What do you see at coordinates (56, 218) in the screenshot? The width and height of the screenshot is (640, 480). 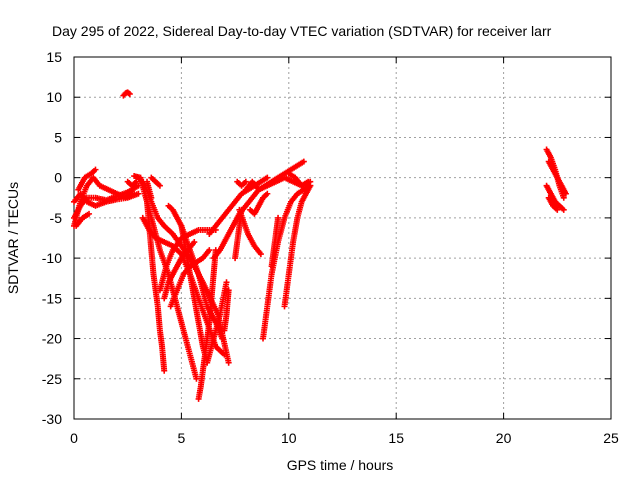 I see `y-tick-label: -5` at bounding box center [56, 218].